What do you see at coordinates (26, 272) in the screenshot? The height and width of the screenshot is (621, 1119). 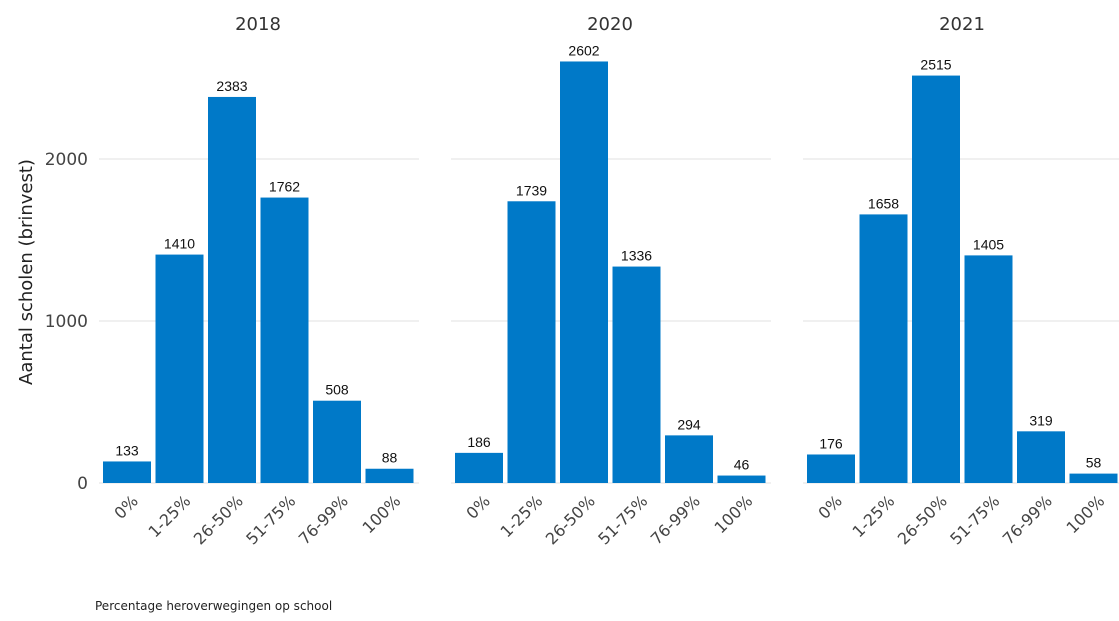 I see `y-axis-title: Aantal scholen (brinvest)` at bounding box center [26, 272].